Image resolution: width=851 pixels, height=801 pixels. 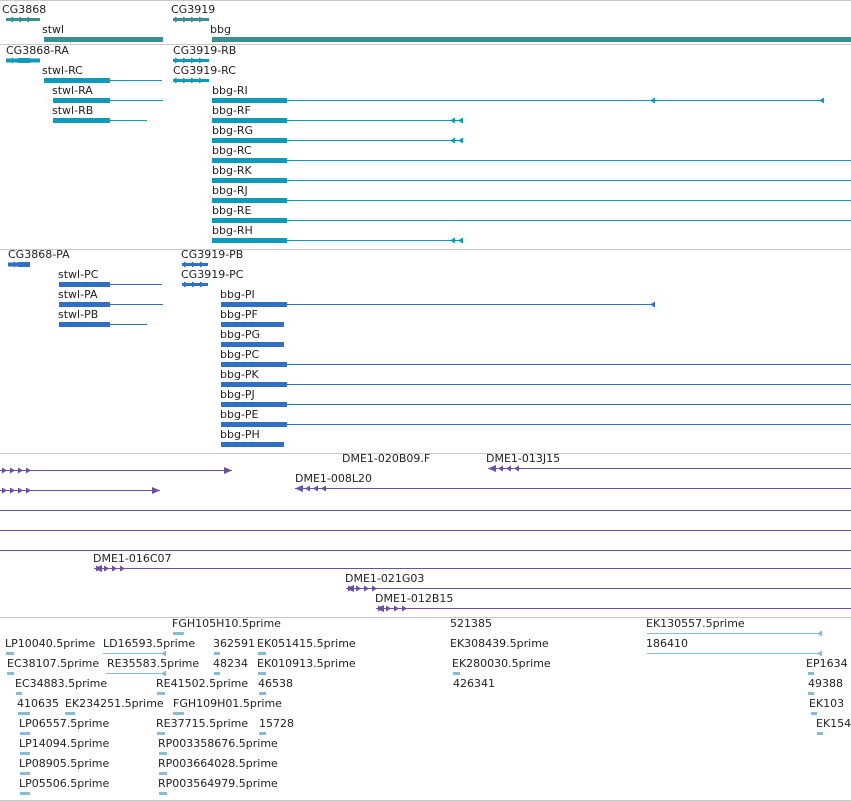 I want to click on feature-re37715-5prime: RE37715.5prime, so click(x=425, y=727).